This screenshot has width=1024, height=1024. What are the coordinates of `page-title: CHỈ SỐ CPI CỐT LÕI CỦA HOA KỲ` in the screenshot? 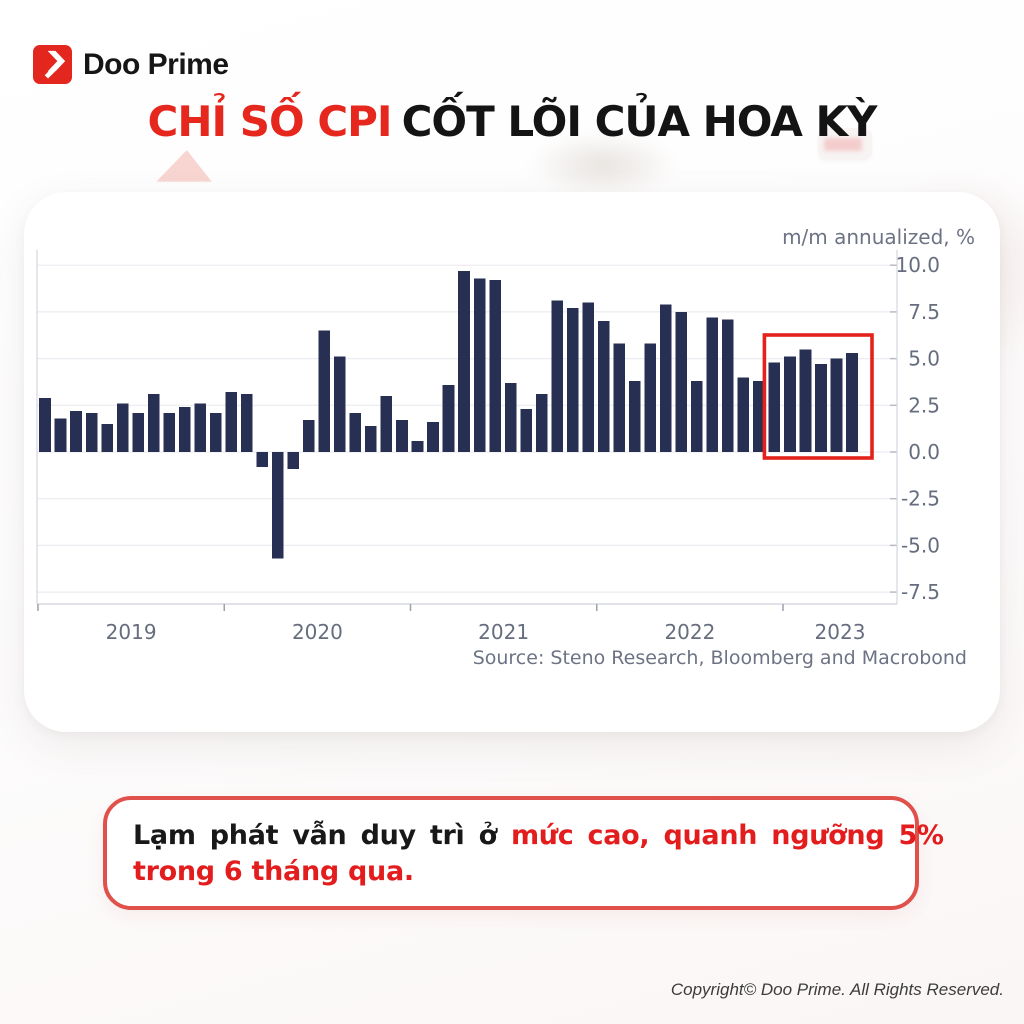 It's located at (512, 122).